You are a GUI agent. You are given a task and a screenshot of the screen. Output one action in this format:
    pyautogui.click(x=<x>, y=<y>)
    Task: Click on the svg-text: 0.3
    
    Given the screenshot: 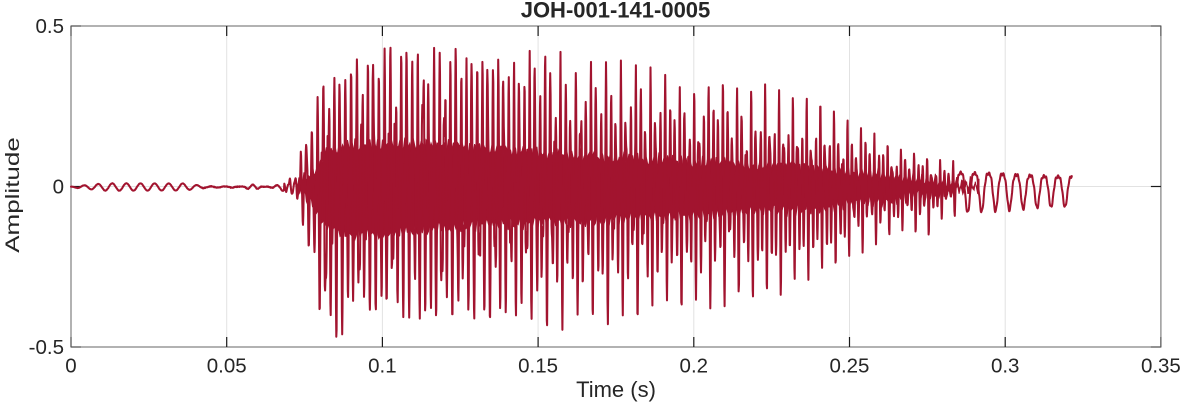 What is the action you would take?
    pyautogui.click(x=1005, y=365)
    